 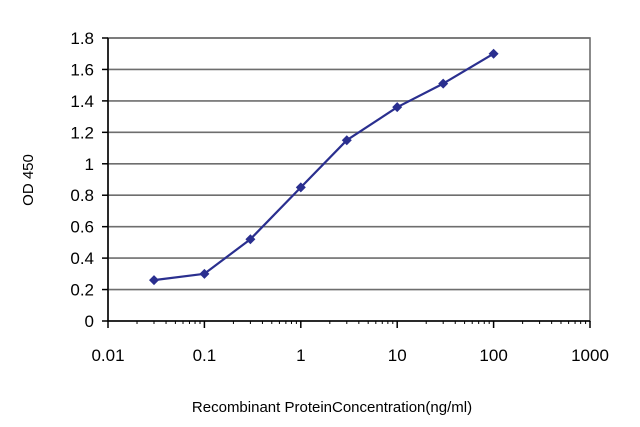 What do you see at coordinates (493, 355) in the screenshot?
I see `x-tick-label: 100` at bounding box center [493, 355].